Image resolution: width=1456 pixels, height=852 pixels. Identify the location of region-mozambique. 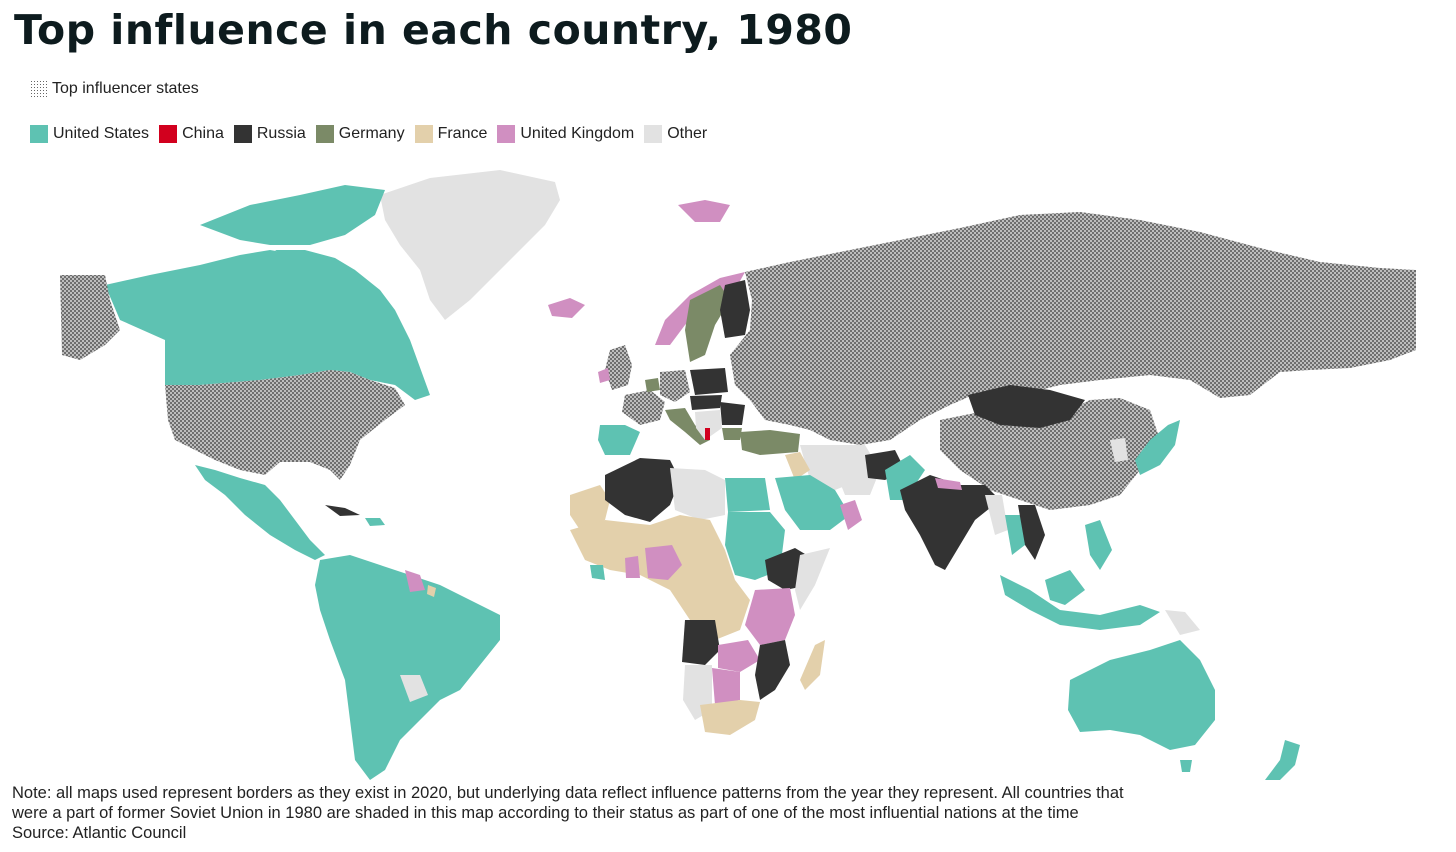
(772, 670).